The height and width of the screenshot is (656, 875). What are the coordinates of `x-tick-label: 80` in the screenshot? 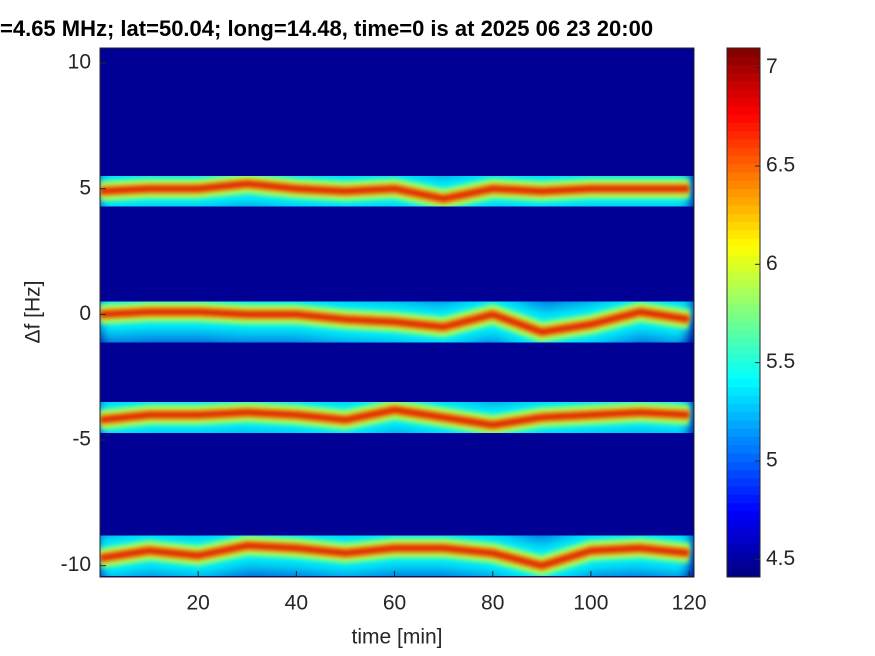 It's located at (492, 603).